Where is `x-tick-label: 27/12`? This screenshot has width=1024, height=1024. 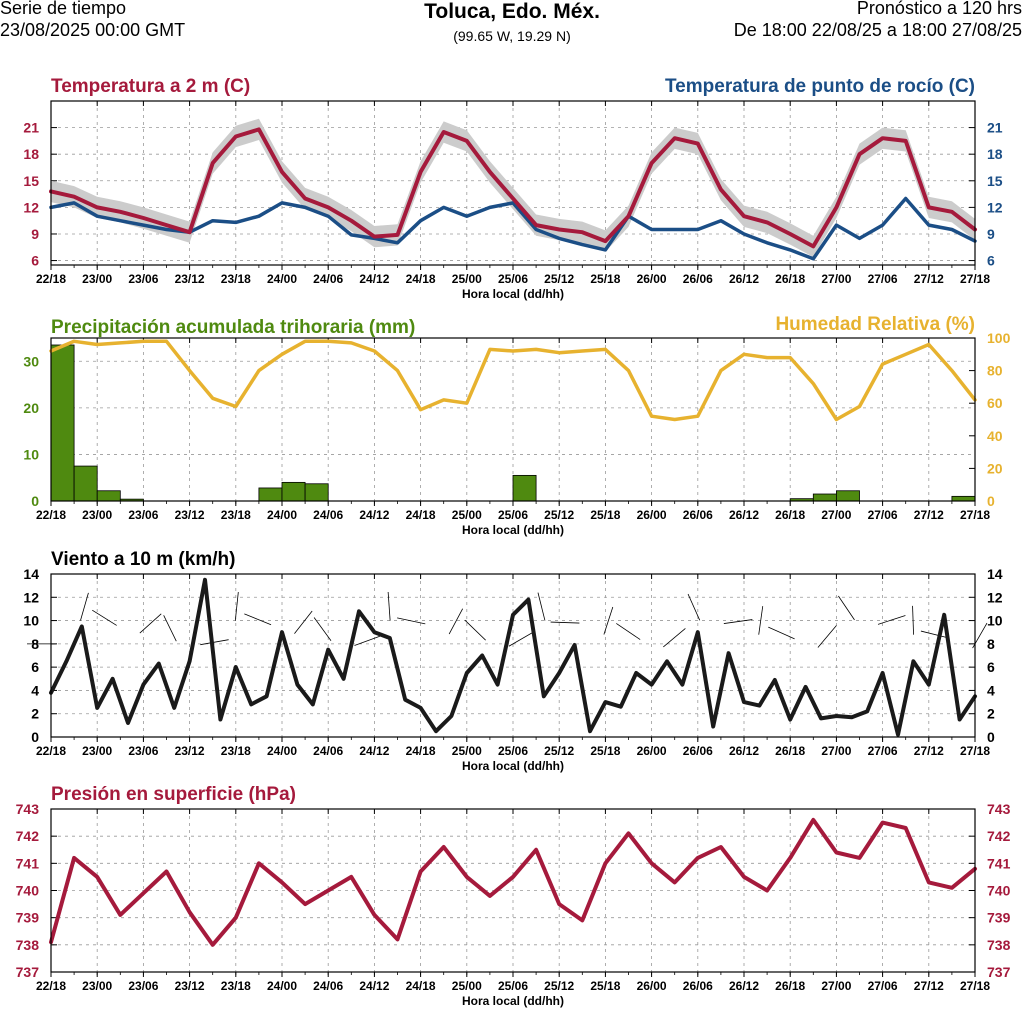
x-tick-label: 27/12 is located at coordinates (929, 751).